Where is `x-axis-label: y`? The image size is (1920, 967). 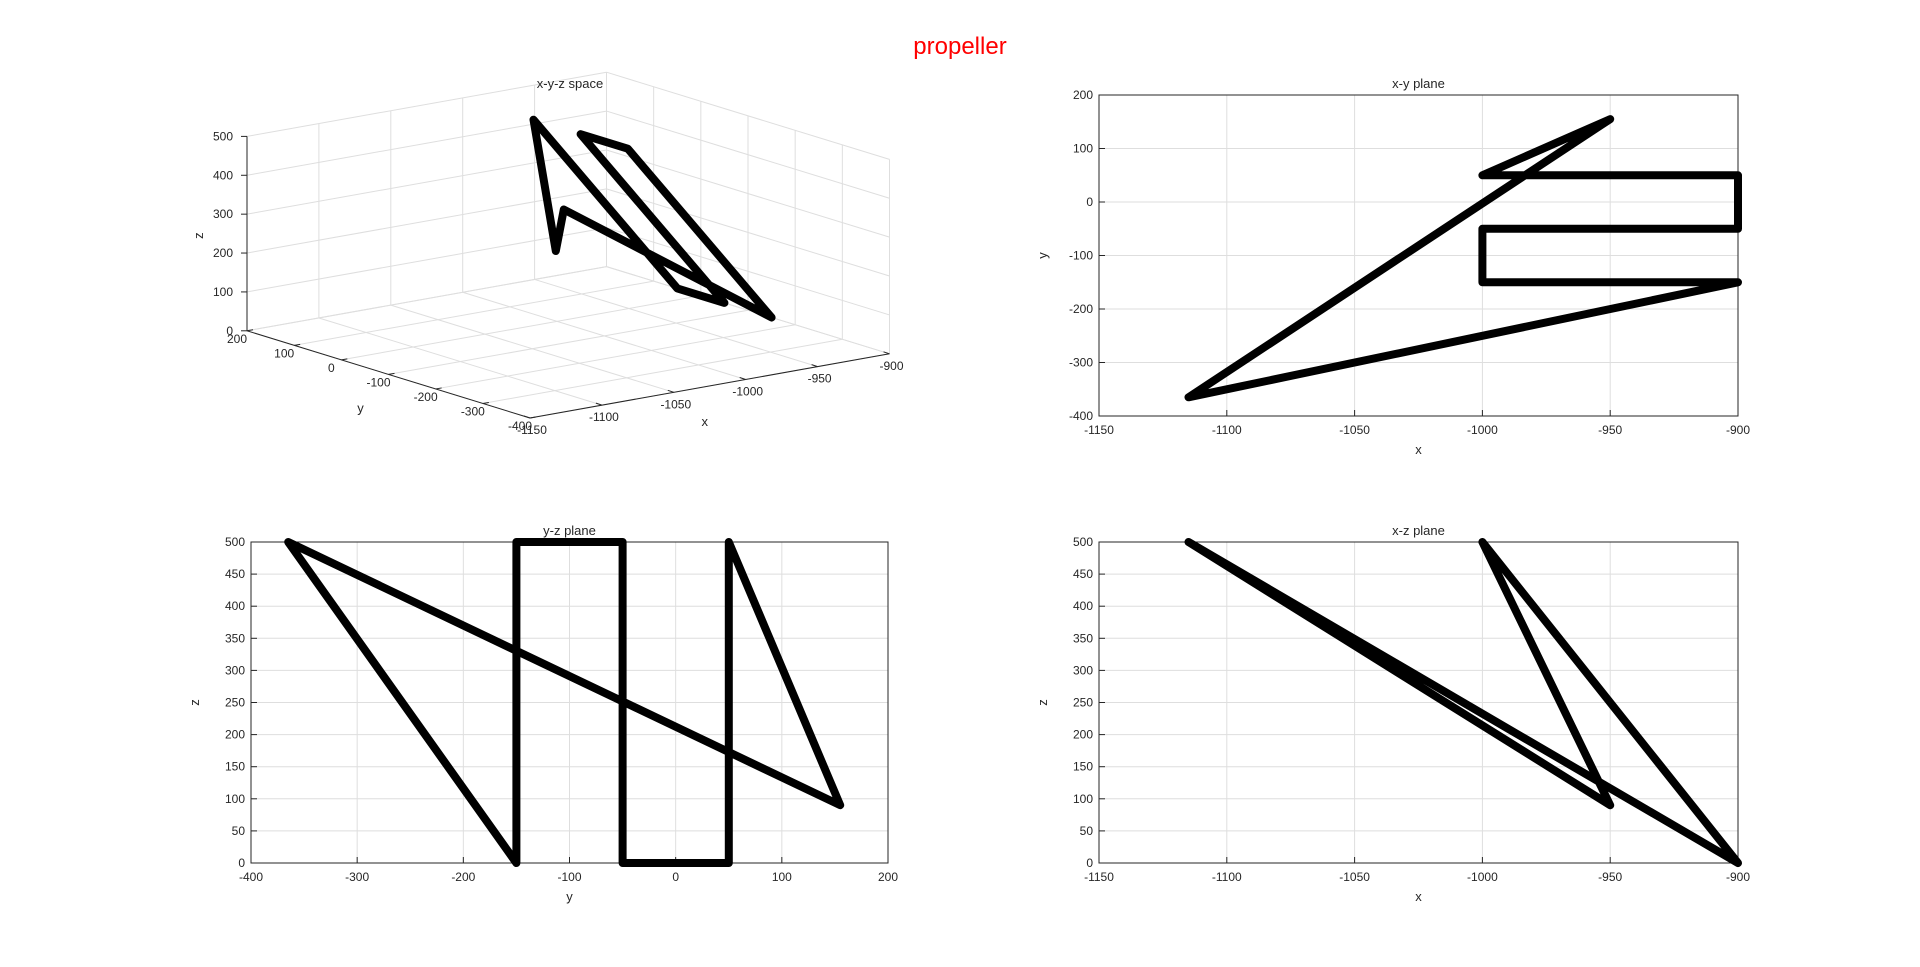
x-axis-label: y is located at coordinates (569, 896).